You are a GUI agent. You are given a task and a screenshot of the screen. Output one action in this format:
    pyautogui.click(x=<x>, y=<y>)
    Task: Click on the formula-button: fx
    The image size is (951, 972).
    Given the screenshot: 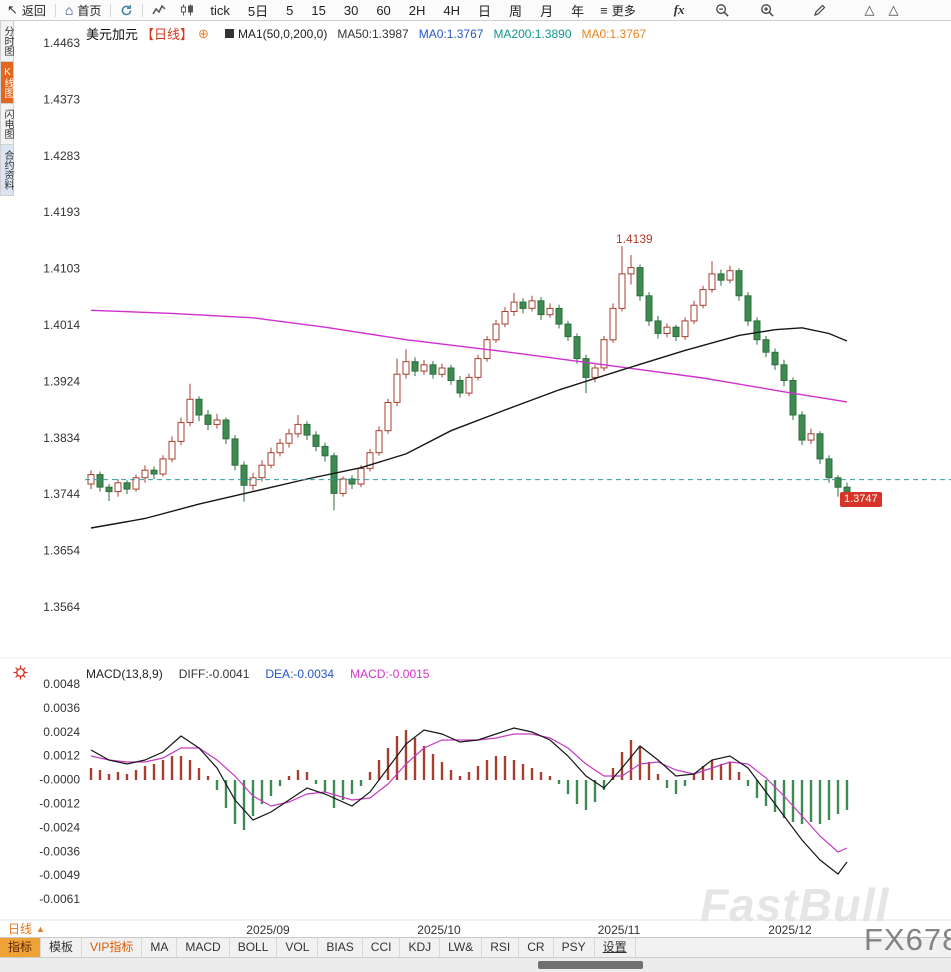 What is the action you would take?
    pyautogui.click(x=679, y=9)
    